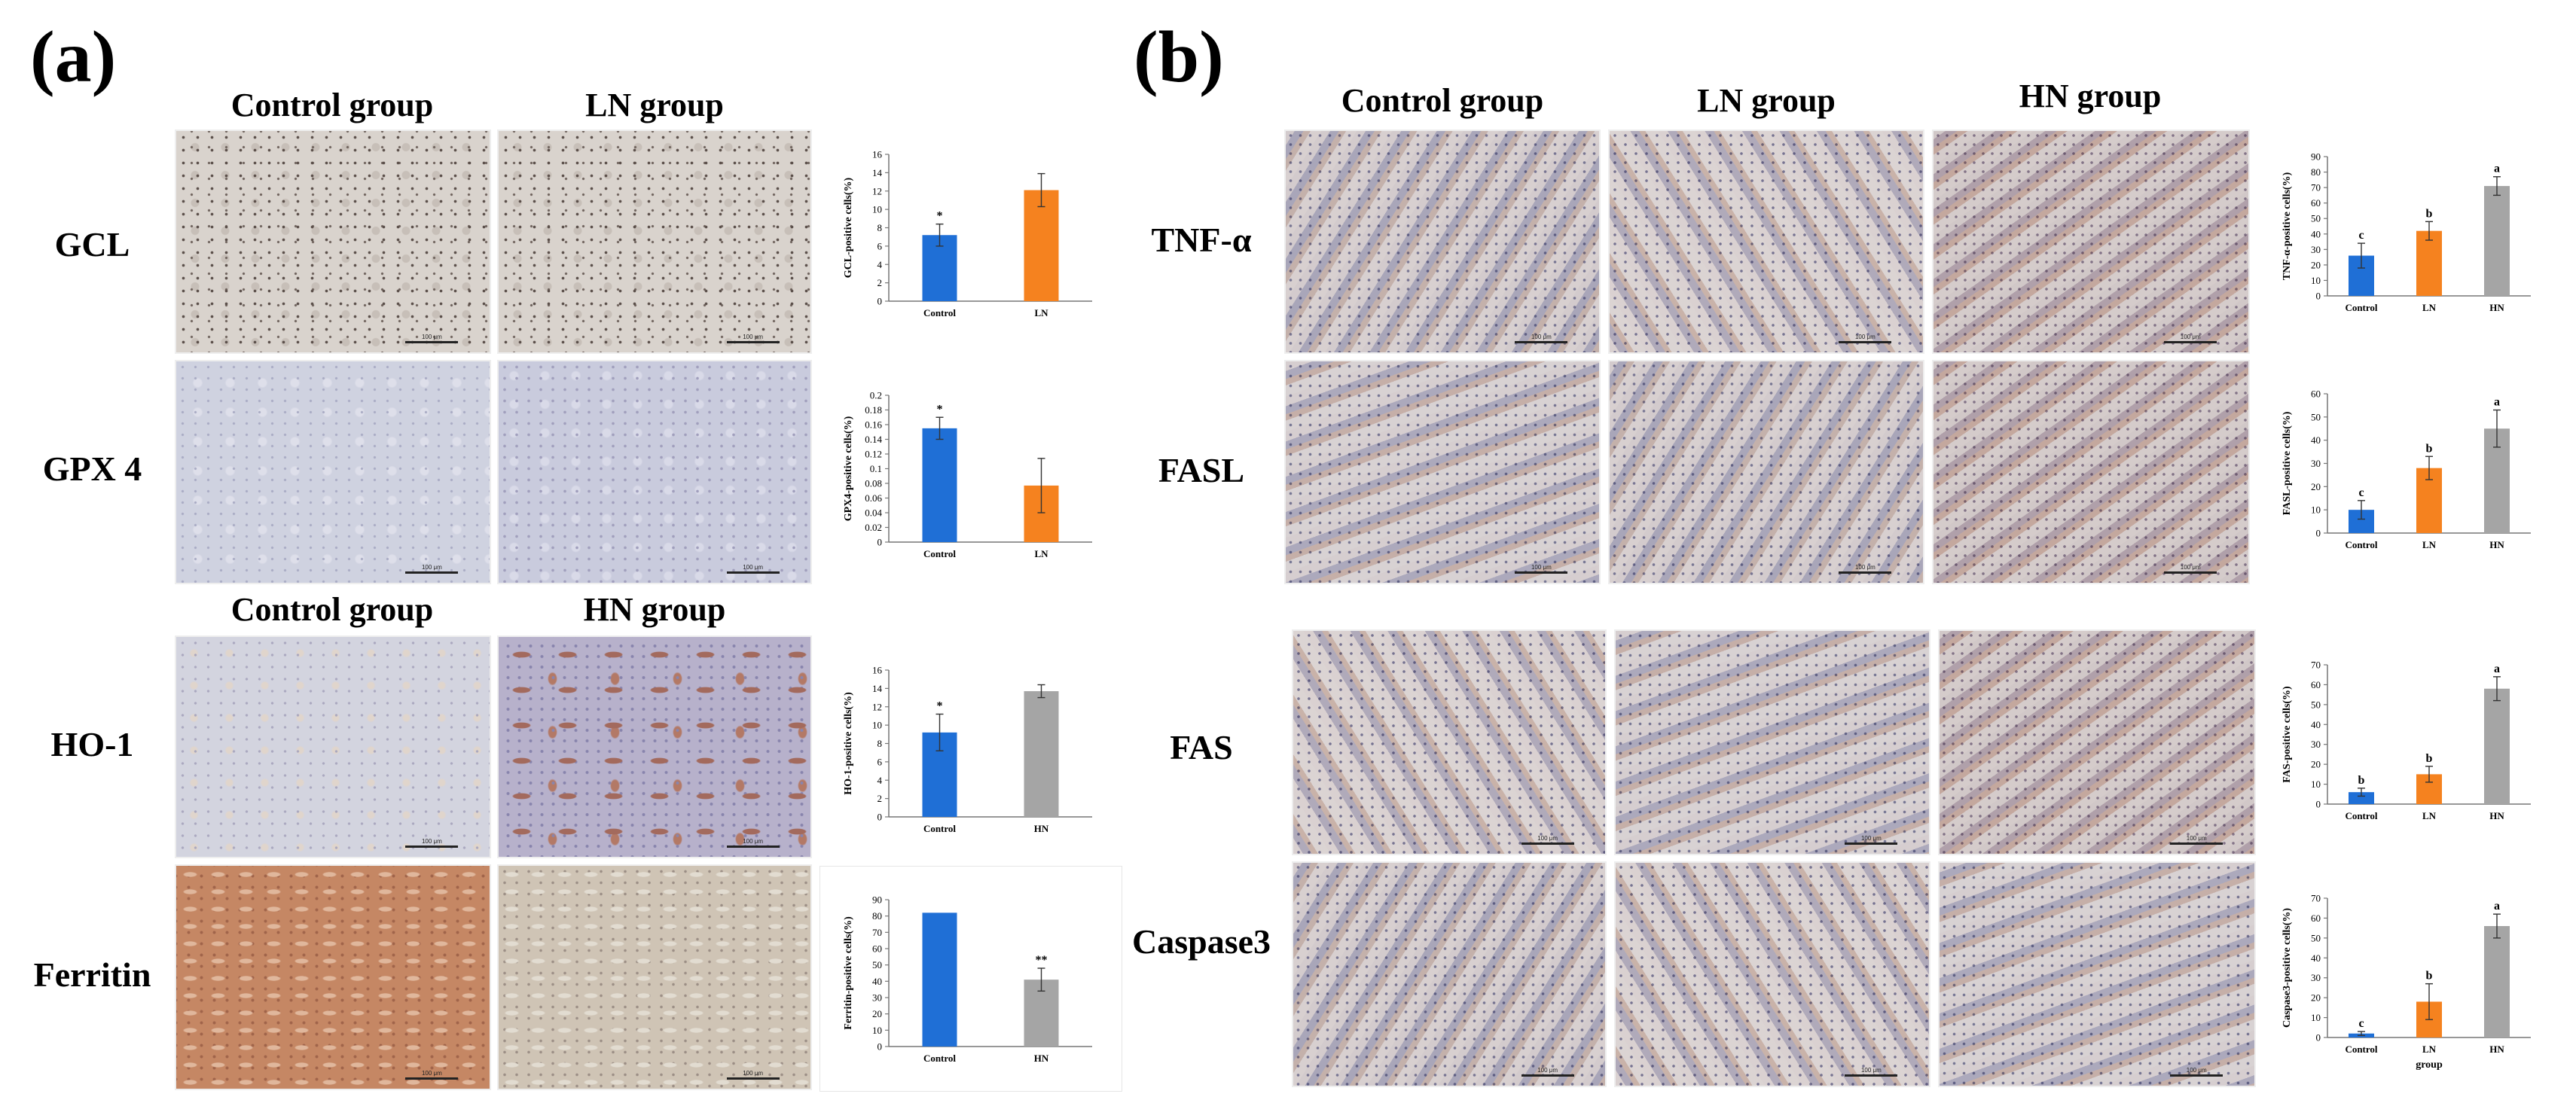 Image resolution: width=2576 pixels, height=1106 pixels. What do you see at coordinates (1042, 960) in the screenshot?
I see `significance-label: **` at bounding box center [1042, 960].